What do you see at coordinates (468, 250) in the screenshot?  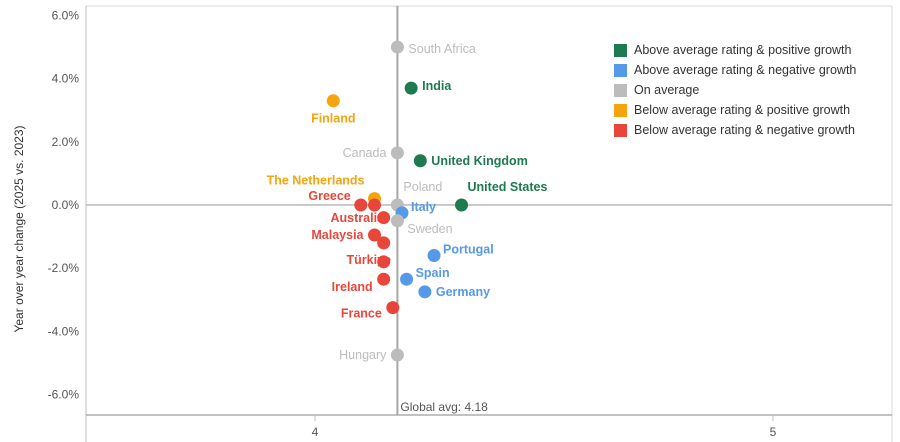 I see `label-portugal: Portugal` at bounding box center [468, 250].